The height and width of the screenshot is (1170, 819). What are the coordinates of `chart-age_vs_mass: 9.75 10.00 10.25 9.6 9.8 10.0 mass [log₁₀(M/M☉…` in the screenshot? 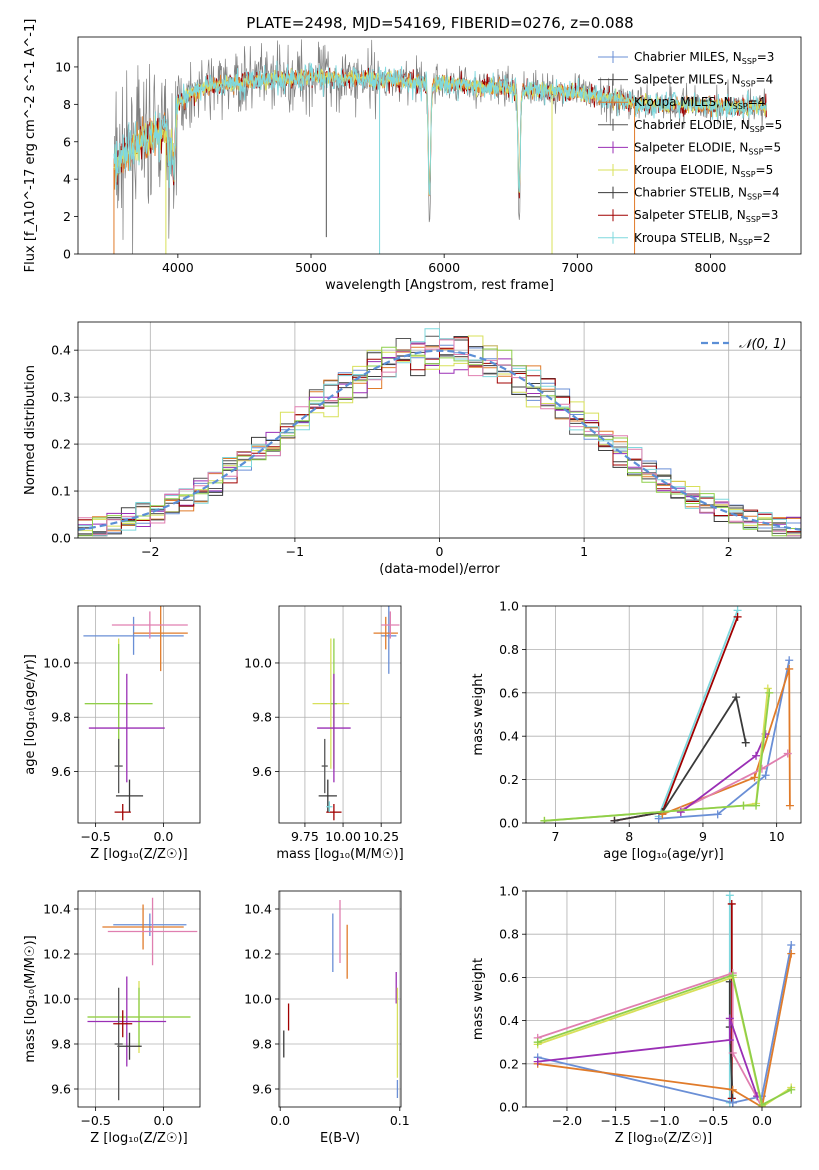 It's located at (324, 733).